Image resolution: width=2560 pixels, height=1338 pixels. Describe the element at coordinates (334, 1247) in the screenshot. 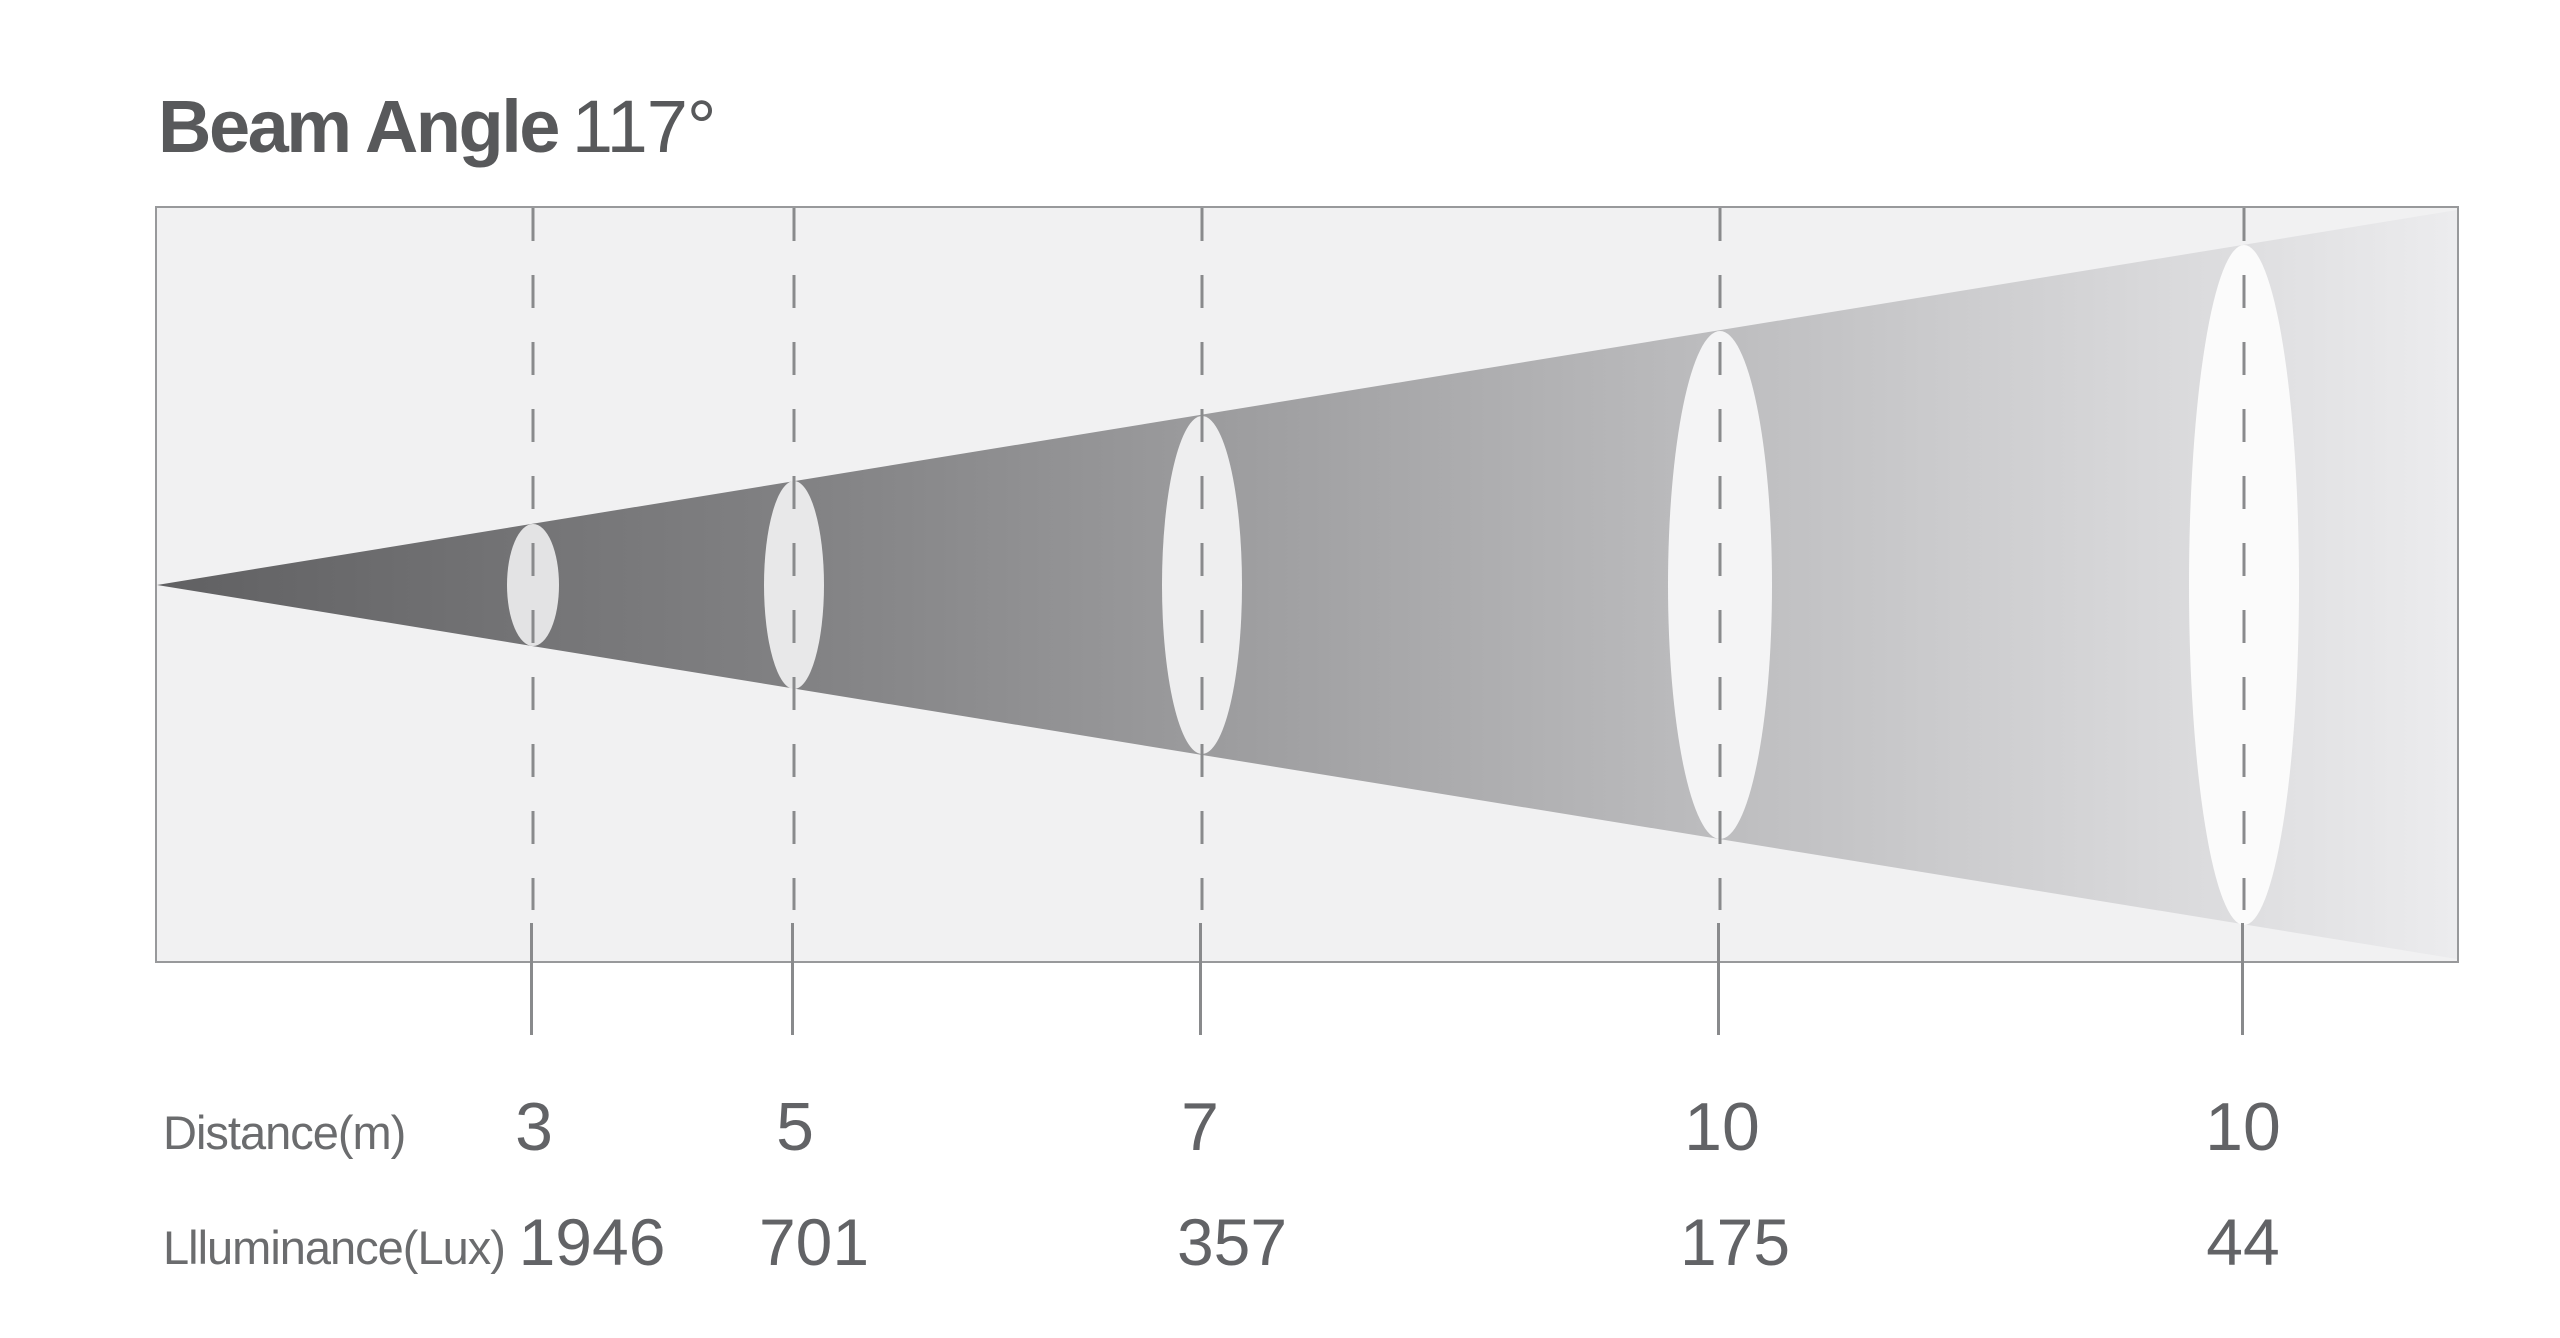

I see `illuminance-row-label: Llluminance(Lux)` at that location.